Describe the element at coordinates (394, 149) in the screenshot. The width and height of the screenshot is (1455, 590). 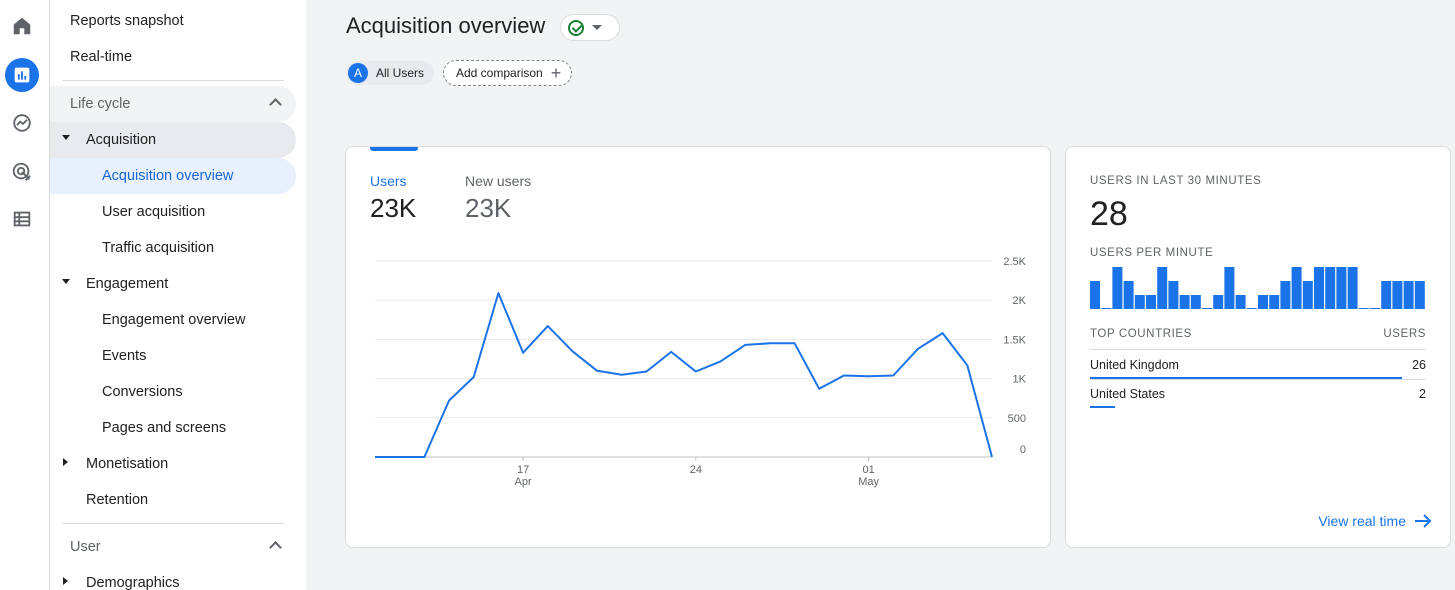
I see `active-tab-indicator` at that location.